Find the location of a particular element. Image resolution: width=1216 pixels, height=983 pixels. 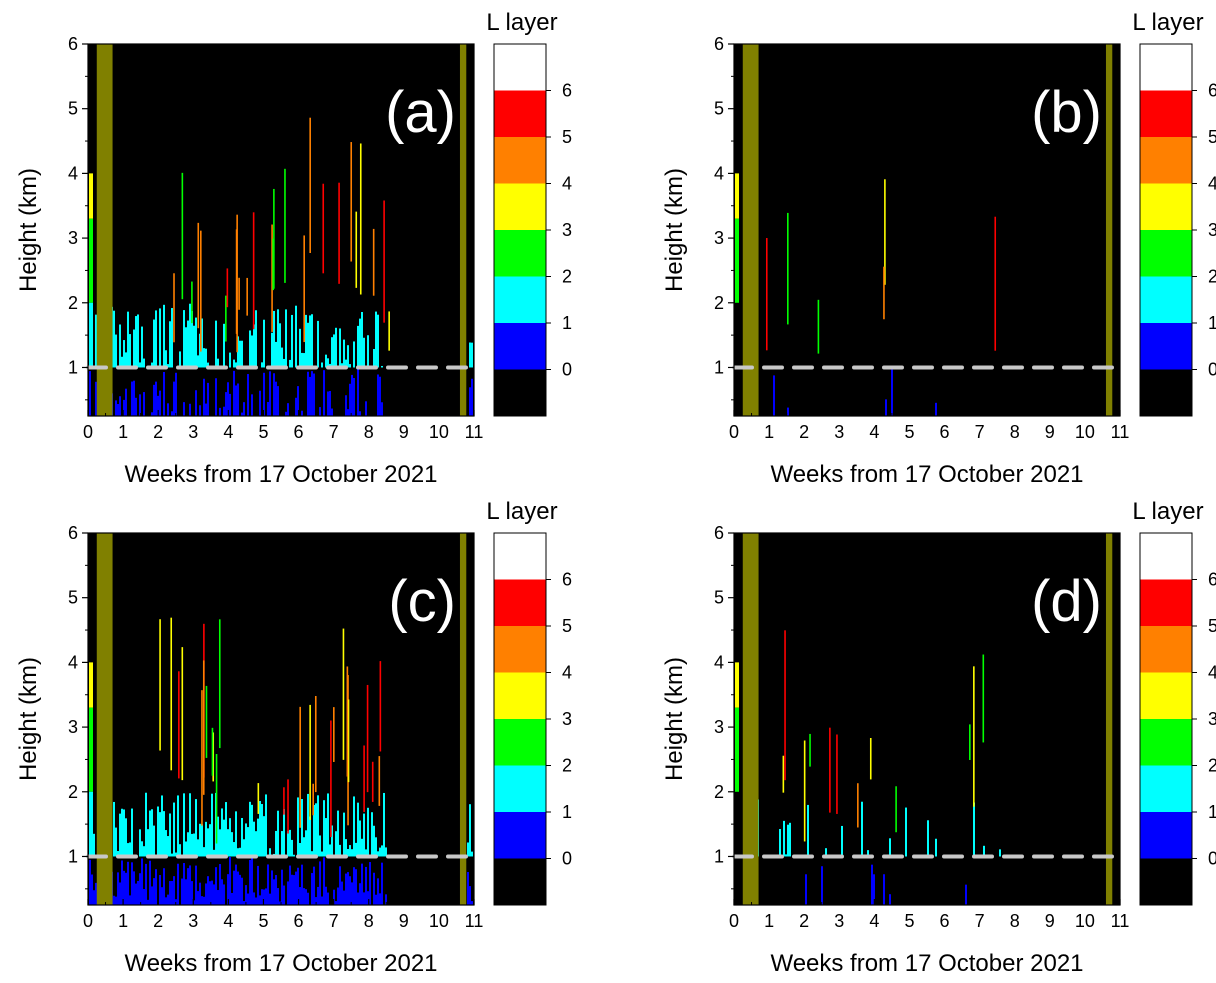

x-axis-label: Weeks from 17 October 2021 is located at coordinates (280, 474).